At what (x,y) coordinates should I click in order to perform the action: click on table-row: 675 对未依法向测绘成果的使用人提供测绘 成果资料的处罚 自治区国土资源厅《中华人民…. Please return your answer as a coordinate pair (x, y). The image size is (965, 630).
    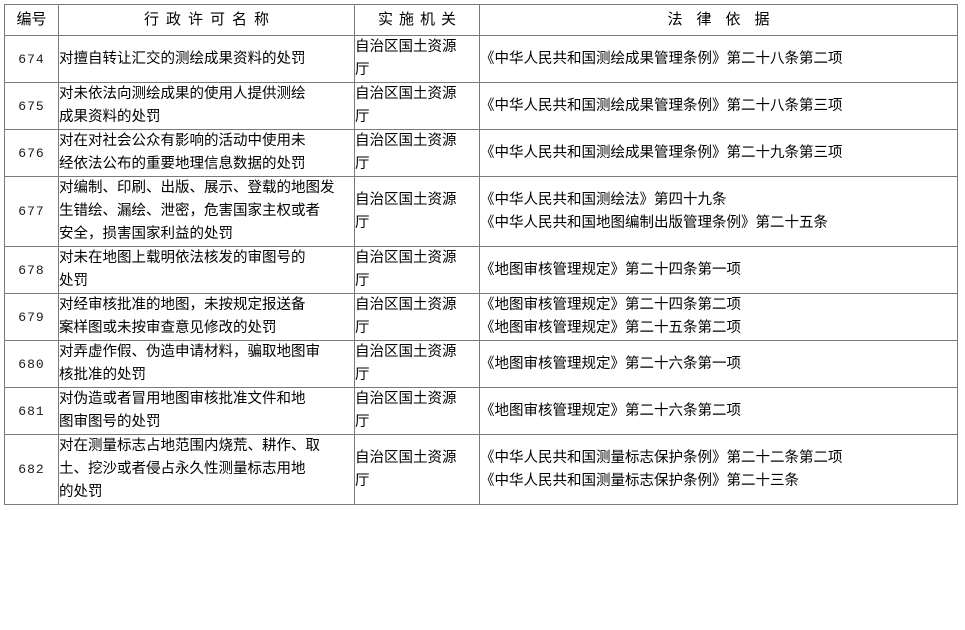
    Looking at the image, I should click on (481, 106).